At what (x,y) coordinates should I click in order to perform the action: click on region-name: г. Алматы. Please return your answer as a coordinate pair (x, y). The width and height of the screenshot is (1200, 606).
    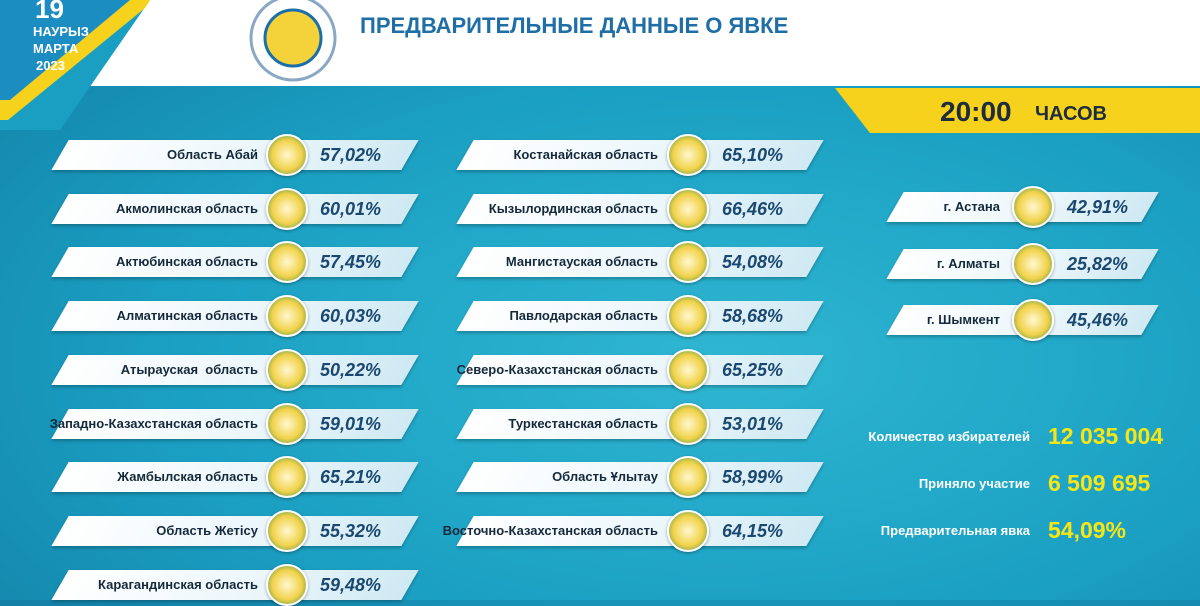
    Looking at the image, I should click on (968, 263).